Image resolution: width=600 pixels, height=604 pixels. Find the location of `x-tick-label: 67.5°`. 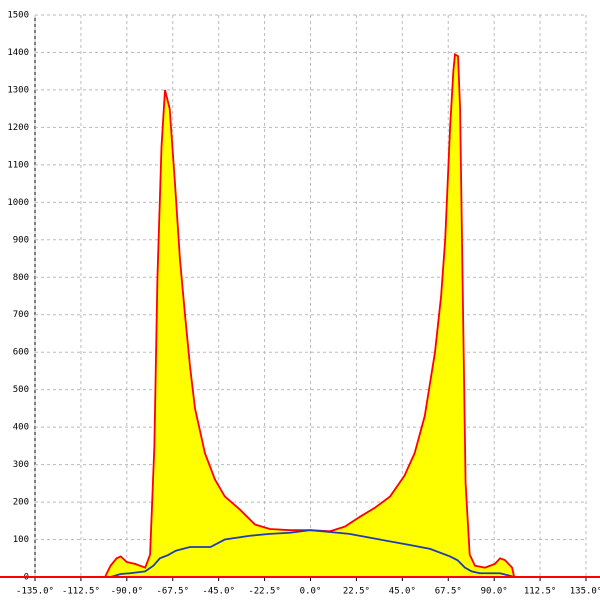

x-tick-label: 67.5° is located at coordinates (448, 592).